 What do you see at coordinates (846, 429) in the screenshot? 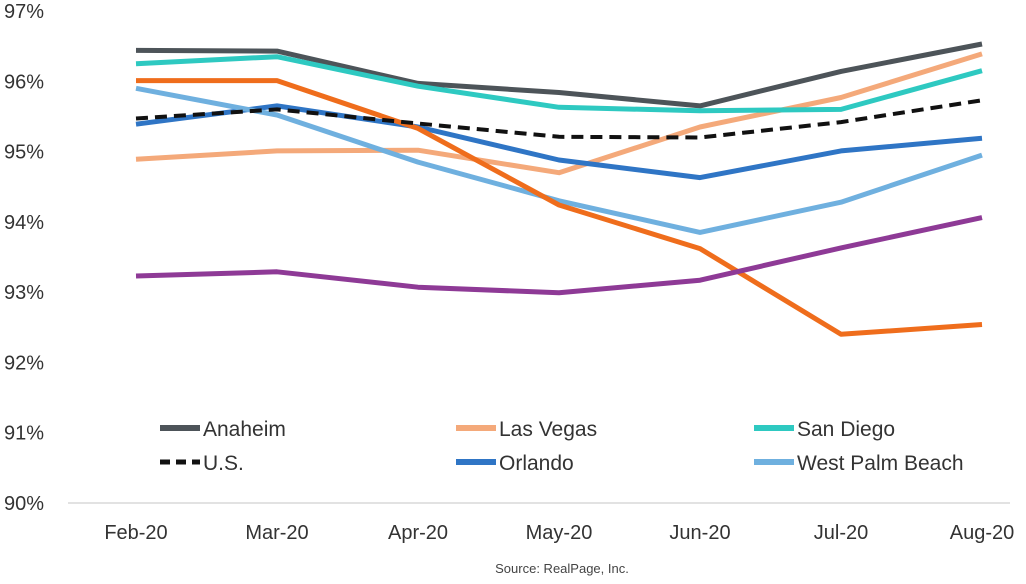
I see `legend-label: San Diego` at bounding box center [846, 429].